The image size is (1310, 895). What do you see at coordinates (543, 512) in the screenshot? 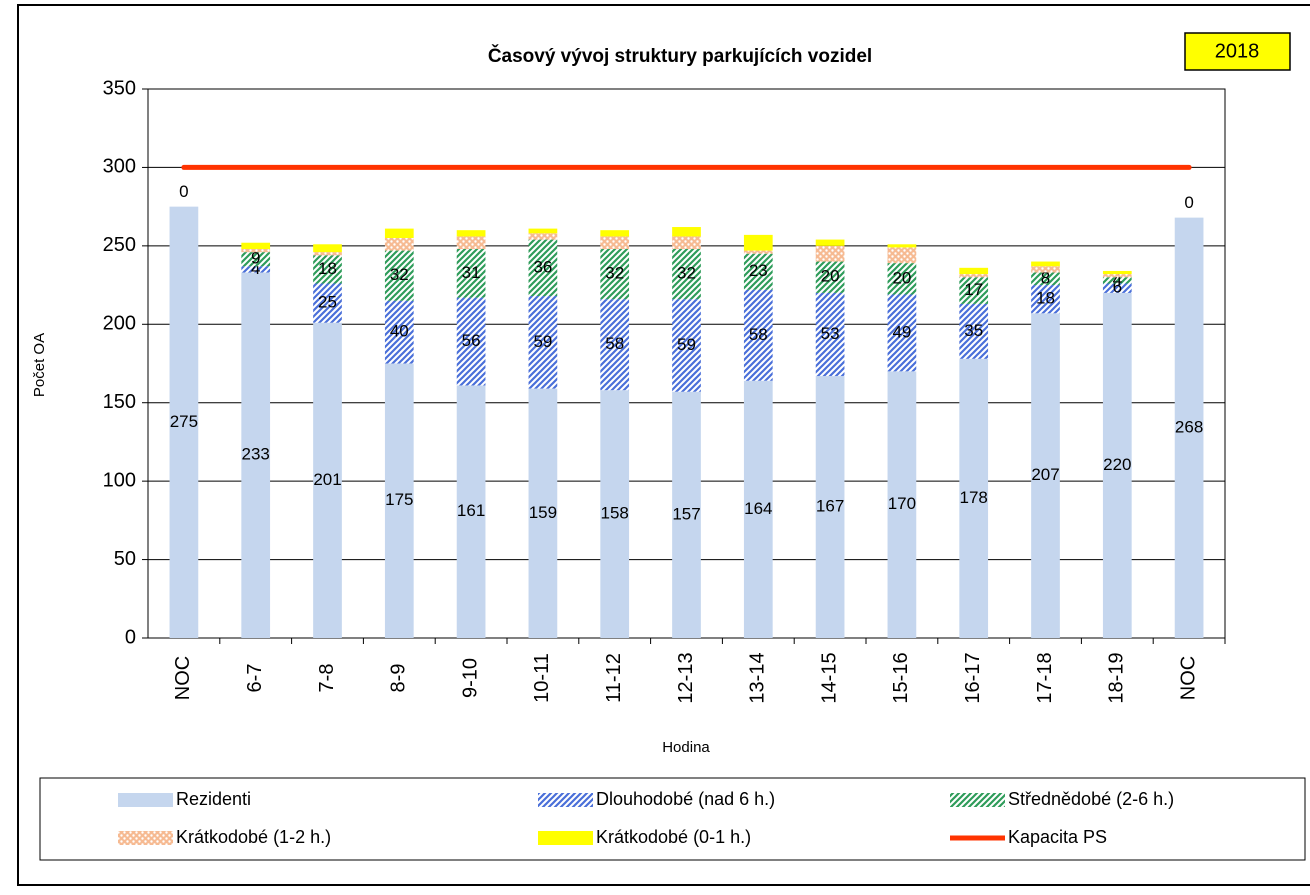
I see `data-label: 159` at bounding box center [543, 512].